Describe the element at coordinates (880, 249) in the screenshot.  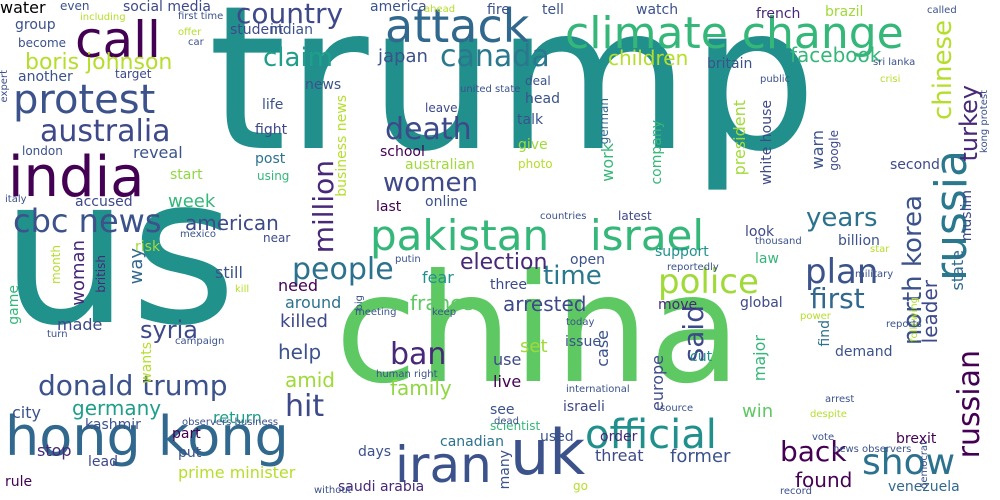
I see `word: star` at that location.